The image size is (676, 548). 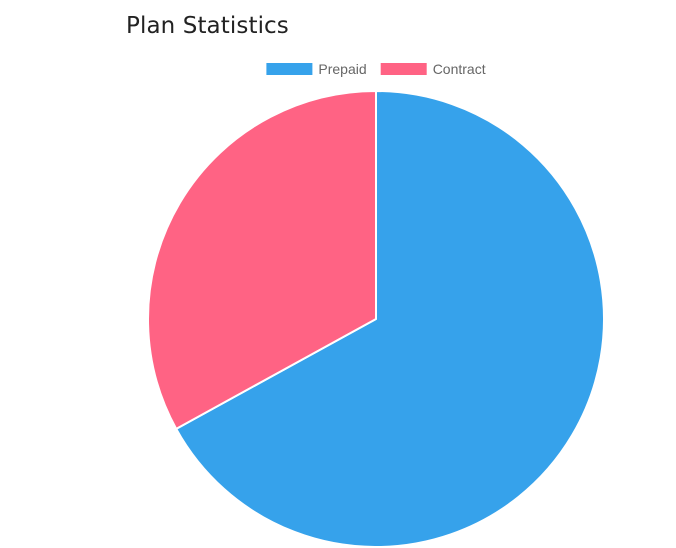 I want to click on chart-legend: Prepaid Contract, so click(x=376, y=69).